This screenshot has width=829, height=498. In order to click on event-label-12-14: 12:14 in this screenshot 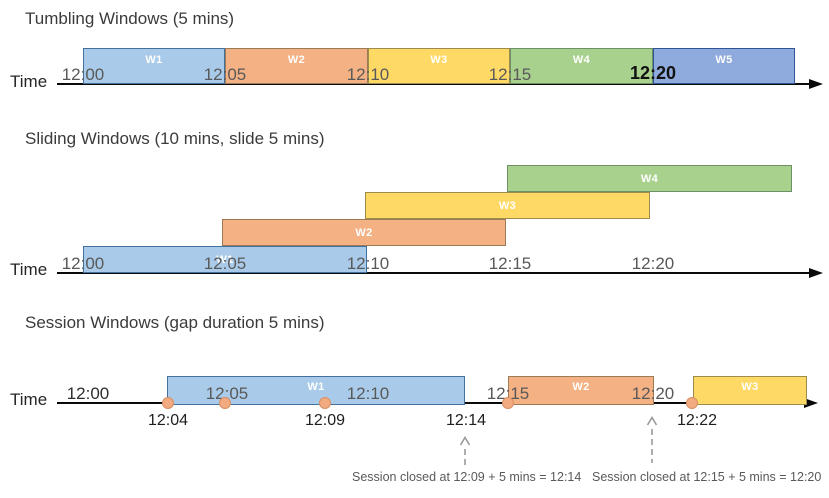, I will do `click(466, 420)`.